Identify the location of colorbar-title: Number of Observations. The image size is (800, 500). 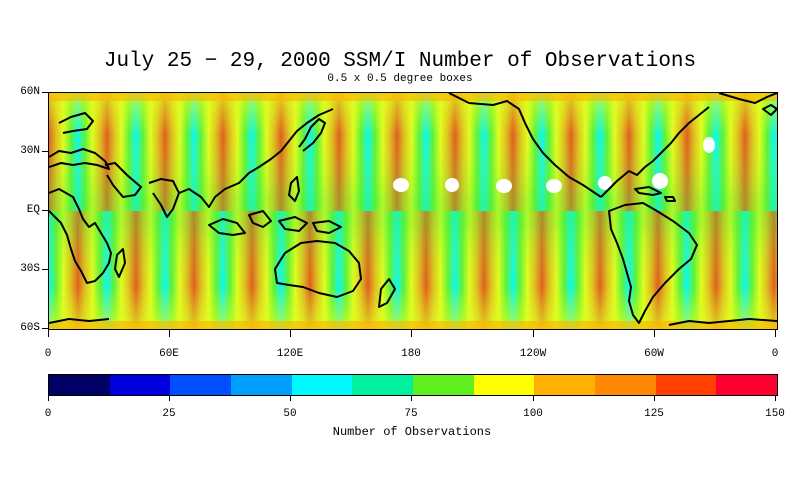
(412, 432).